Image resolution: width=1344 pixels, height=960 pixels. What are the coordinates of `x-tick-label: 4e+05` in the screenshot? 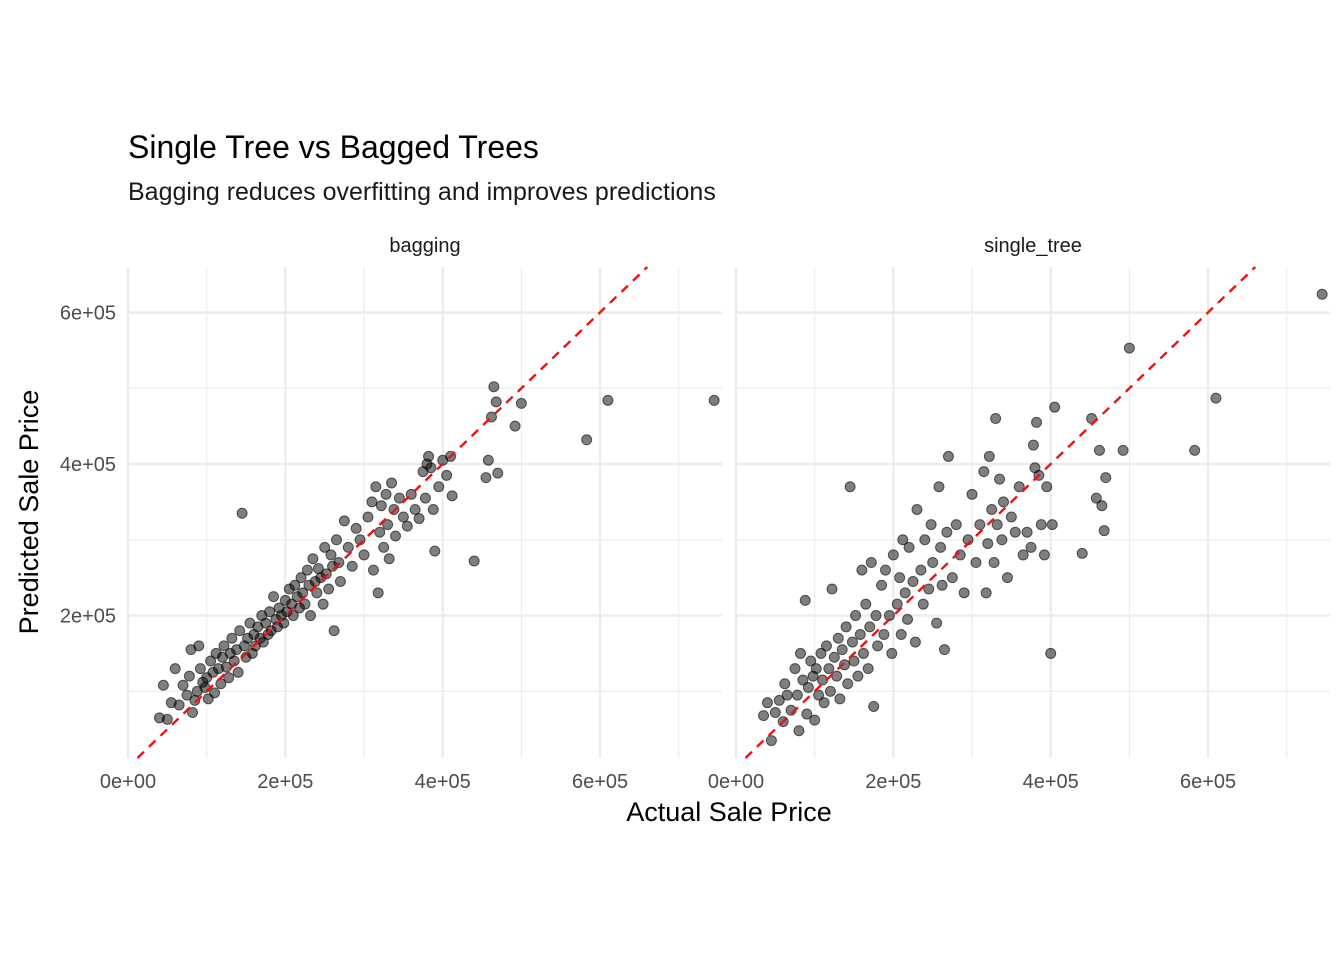 It's located at (1051, 782).